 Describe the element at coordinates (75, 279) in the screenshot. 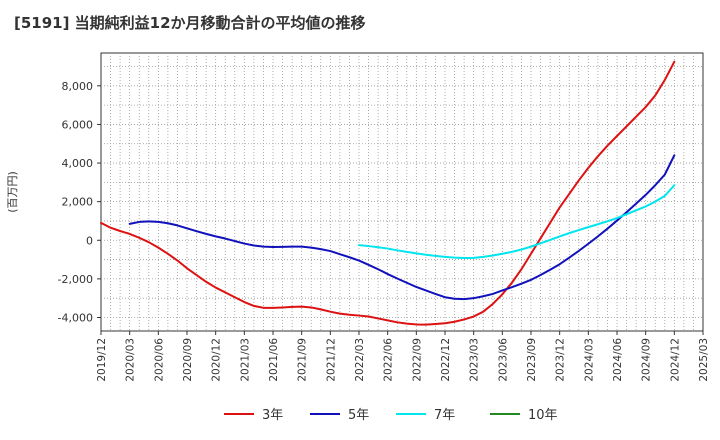

I see `y-tick-label: -2,000` at that location.